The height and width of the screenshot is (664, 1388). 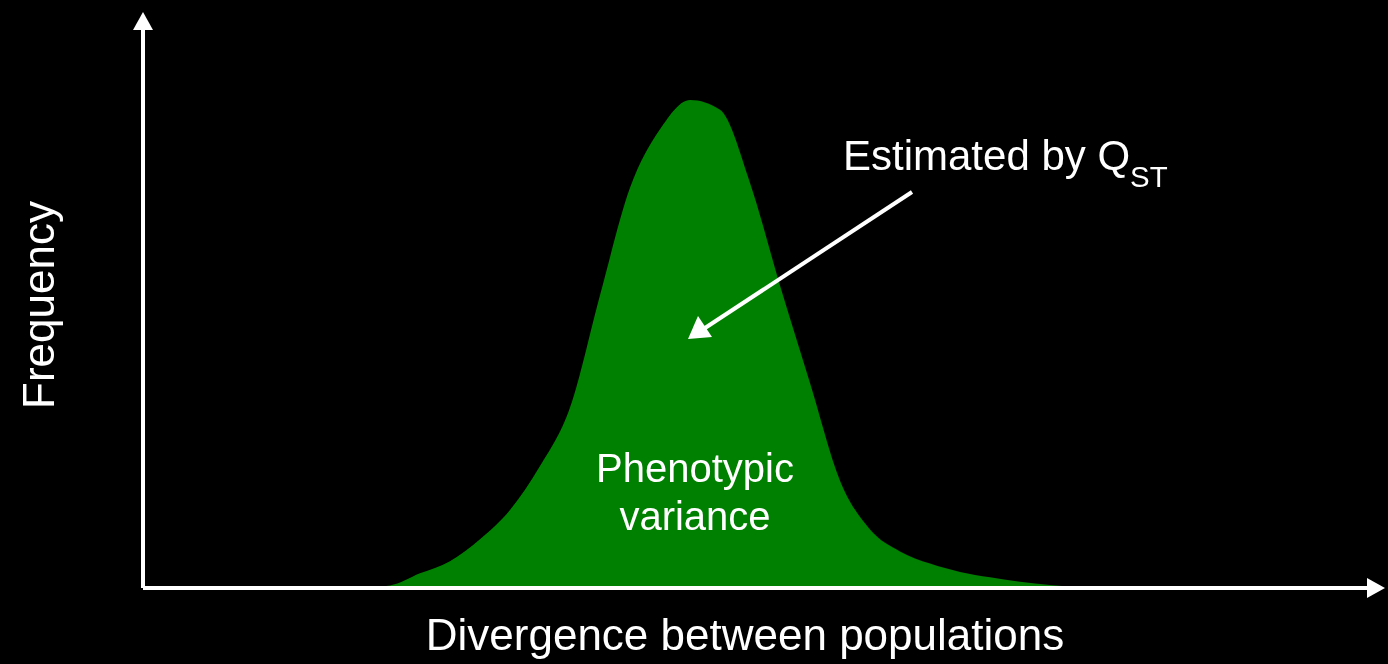 What do you see at coordinates (1005, 162) in the screenshot?
I see `annotation: Estimated by Q$_{ST}$` at bounding box center [1005, 162].